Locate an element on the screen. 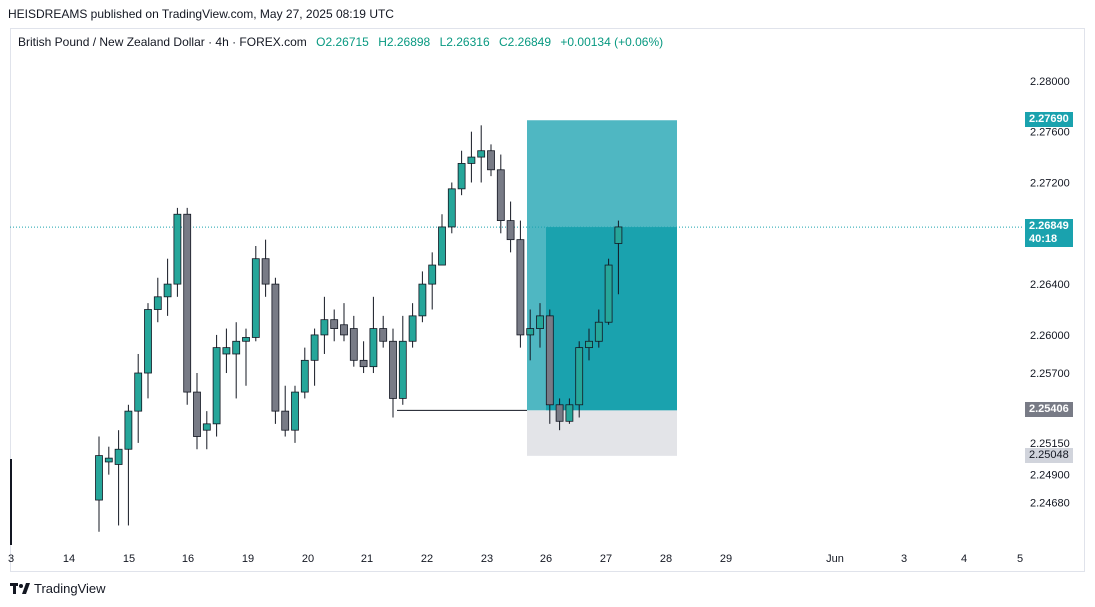  tradingview-footer: TradingView is located at coordinates (58, 588).